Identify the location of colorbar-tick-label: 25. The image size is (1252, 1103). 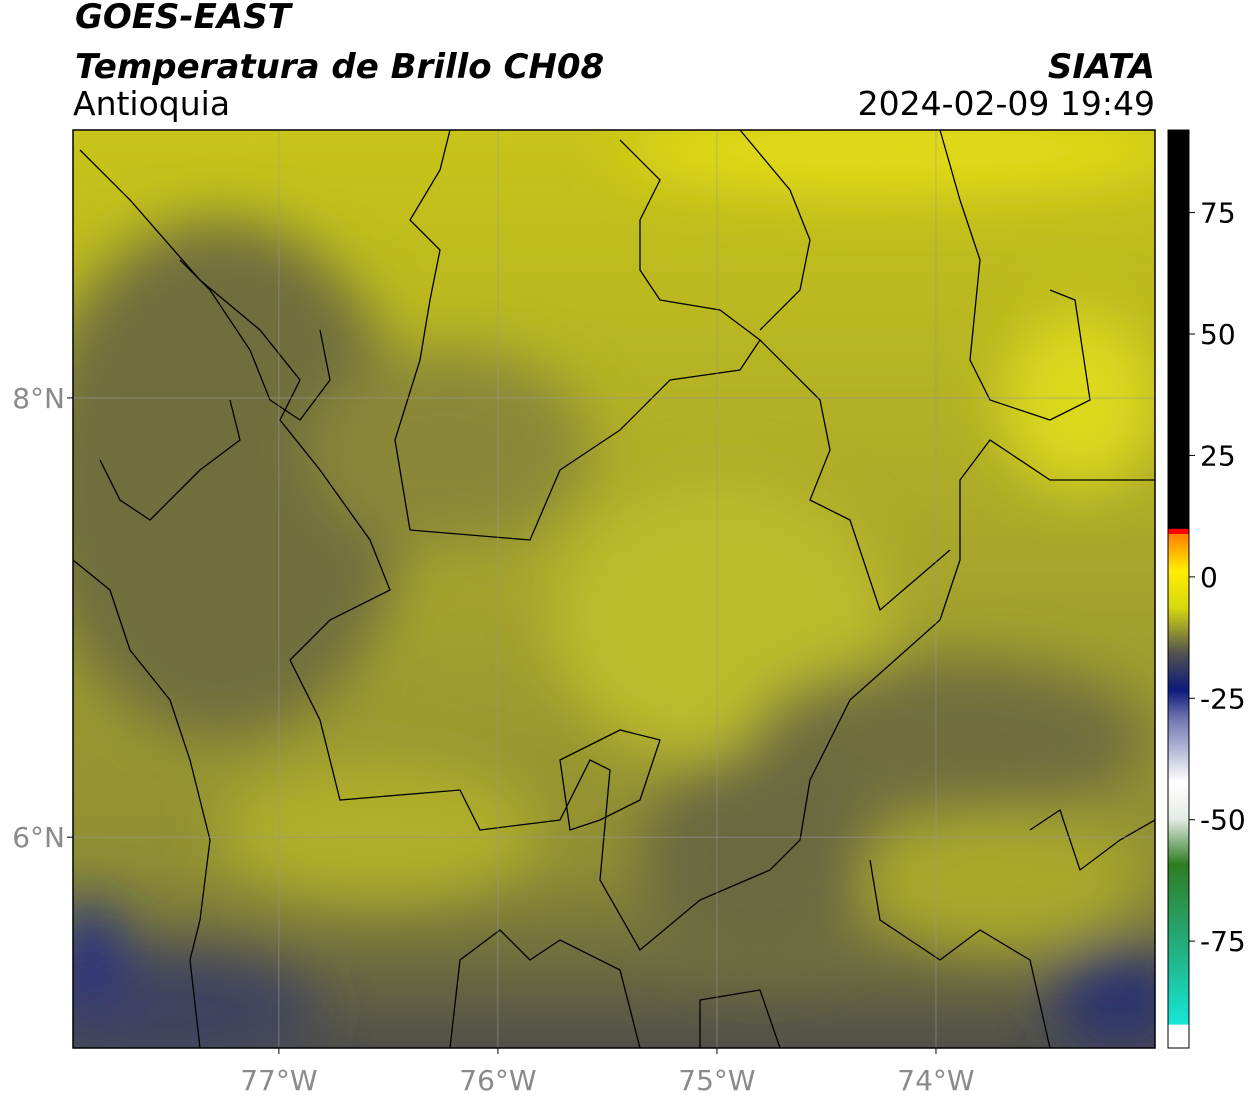
(1218, 455).